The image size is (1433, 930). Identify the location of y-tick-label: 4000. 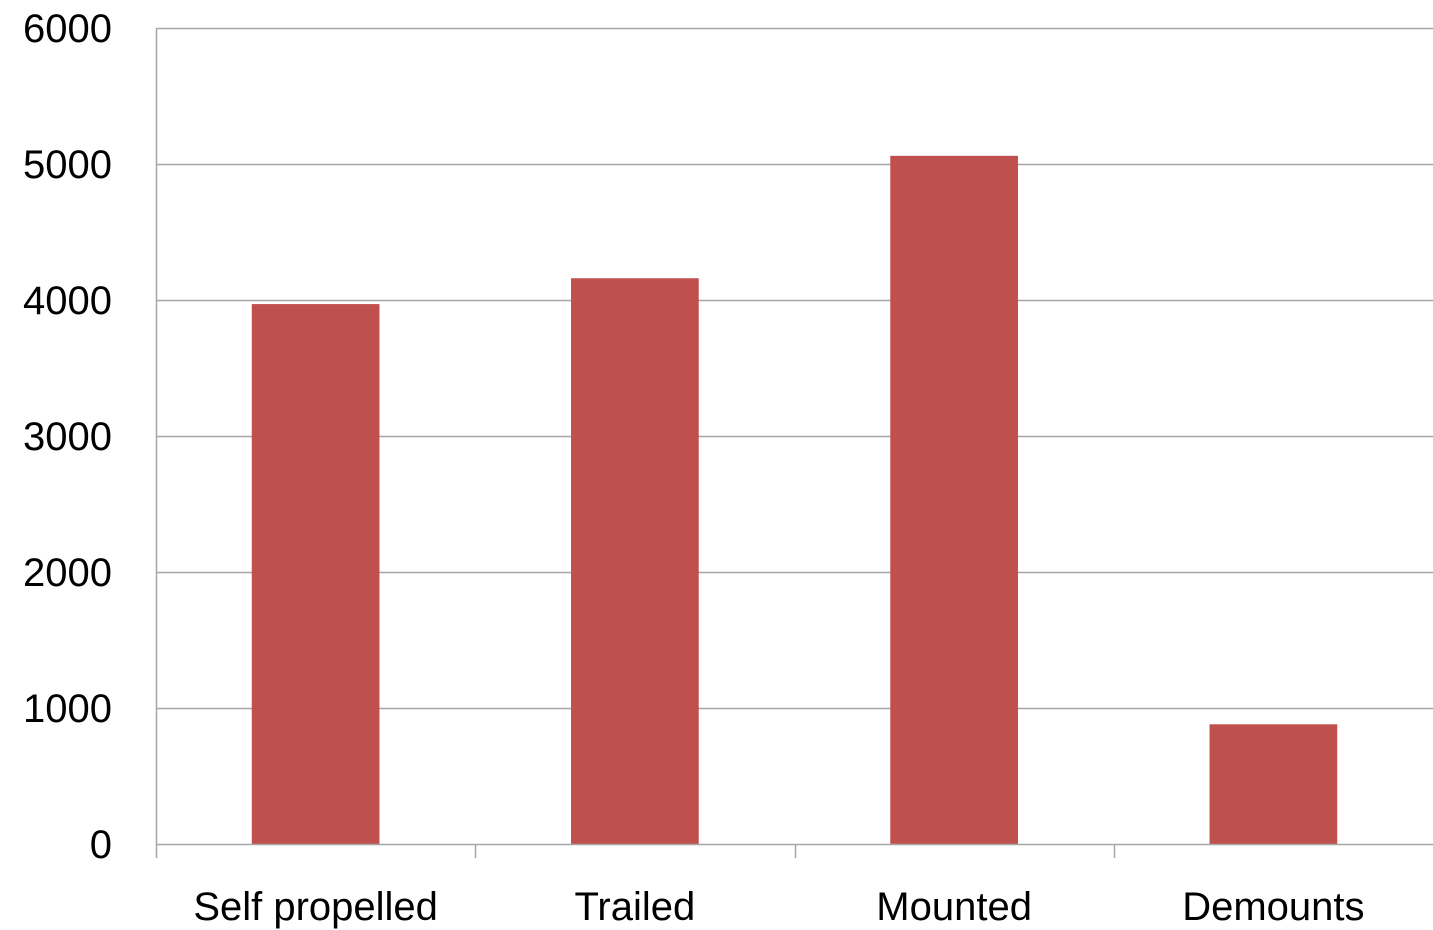
(67, 301).